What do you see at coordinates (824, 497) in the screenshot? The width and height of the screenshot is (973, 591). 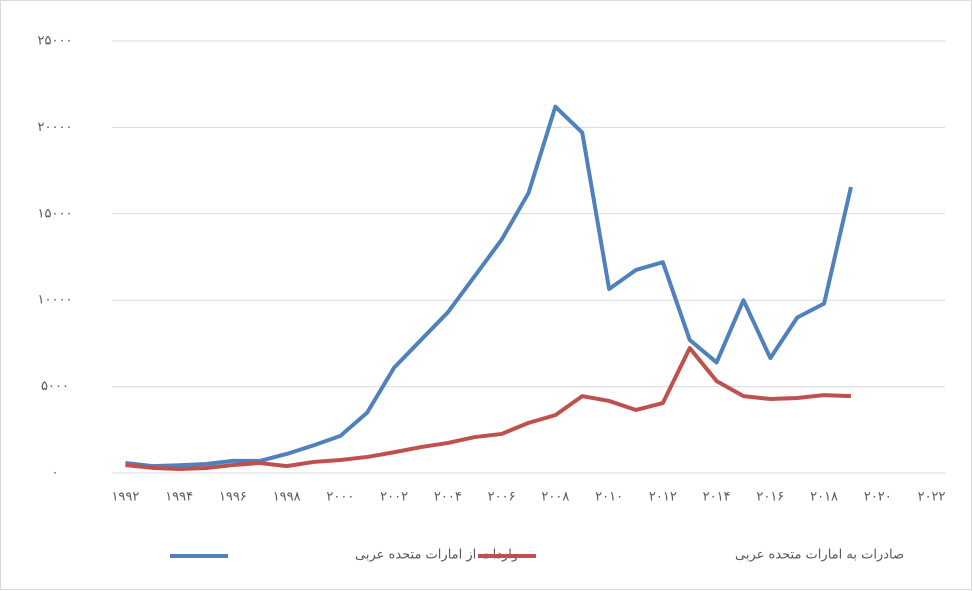 I see `x-tick-label: ۲۰۱۸` at bounding box center [824, 497].